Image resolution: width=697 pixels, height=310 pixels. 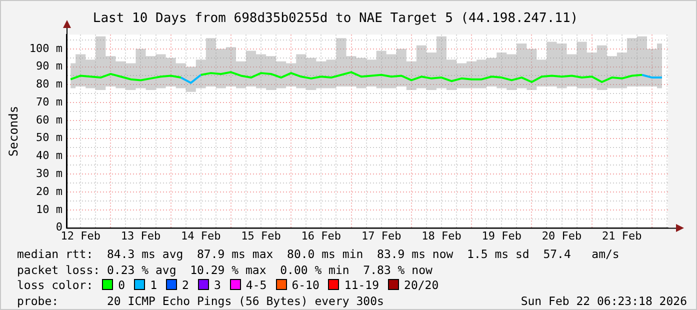 What do you see at coordinates (321, 235) in the screenshot?
I see `x-tick-label: 16 Feb` at bounding box center [321, 235].